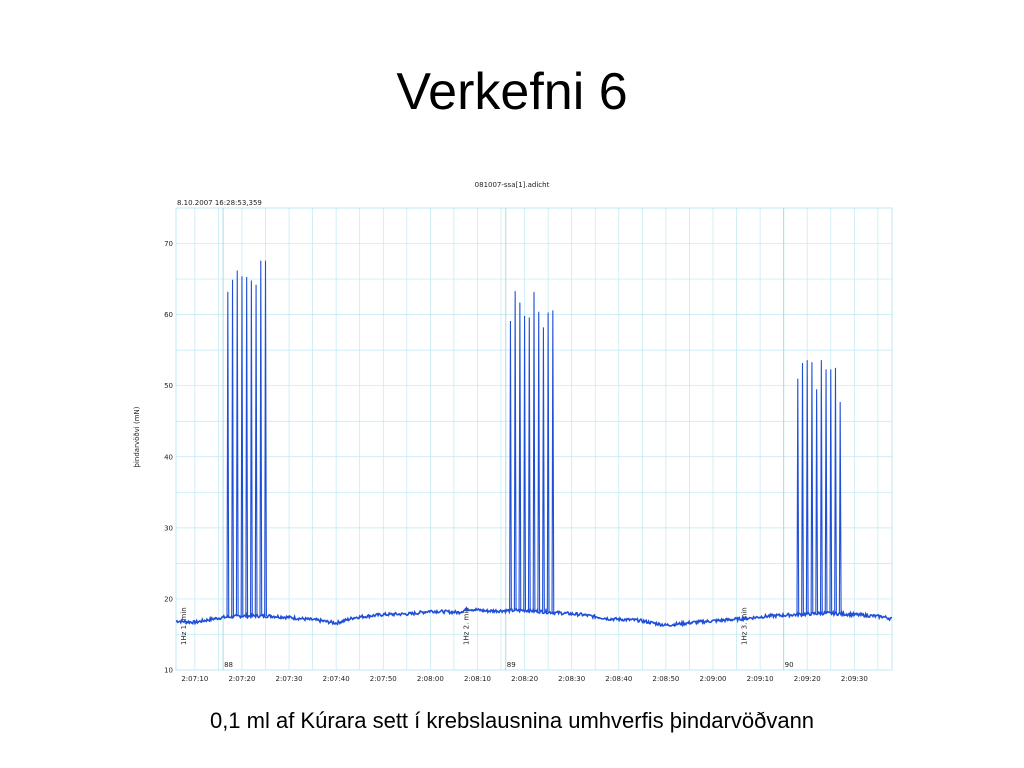 The height and width of the screenshot is (768, 1024). Describe the element at coordinates (168, 315) in the screenshot. I see `y-tick-label: 60` at that location.